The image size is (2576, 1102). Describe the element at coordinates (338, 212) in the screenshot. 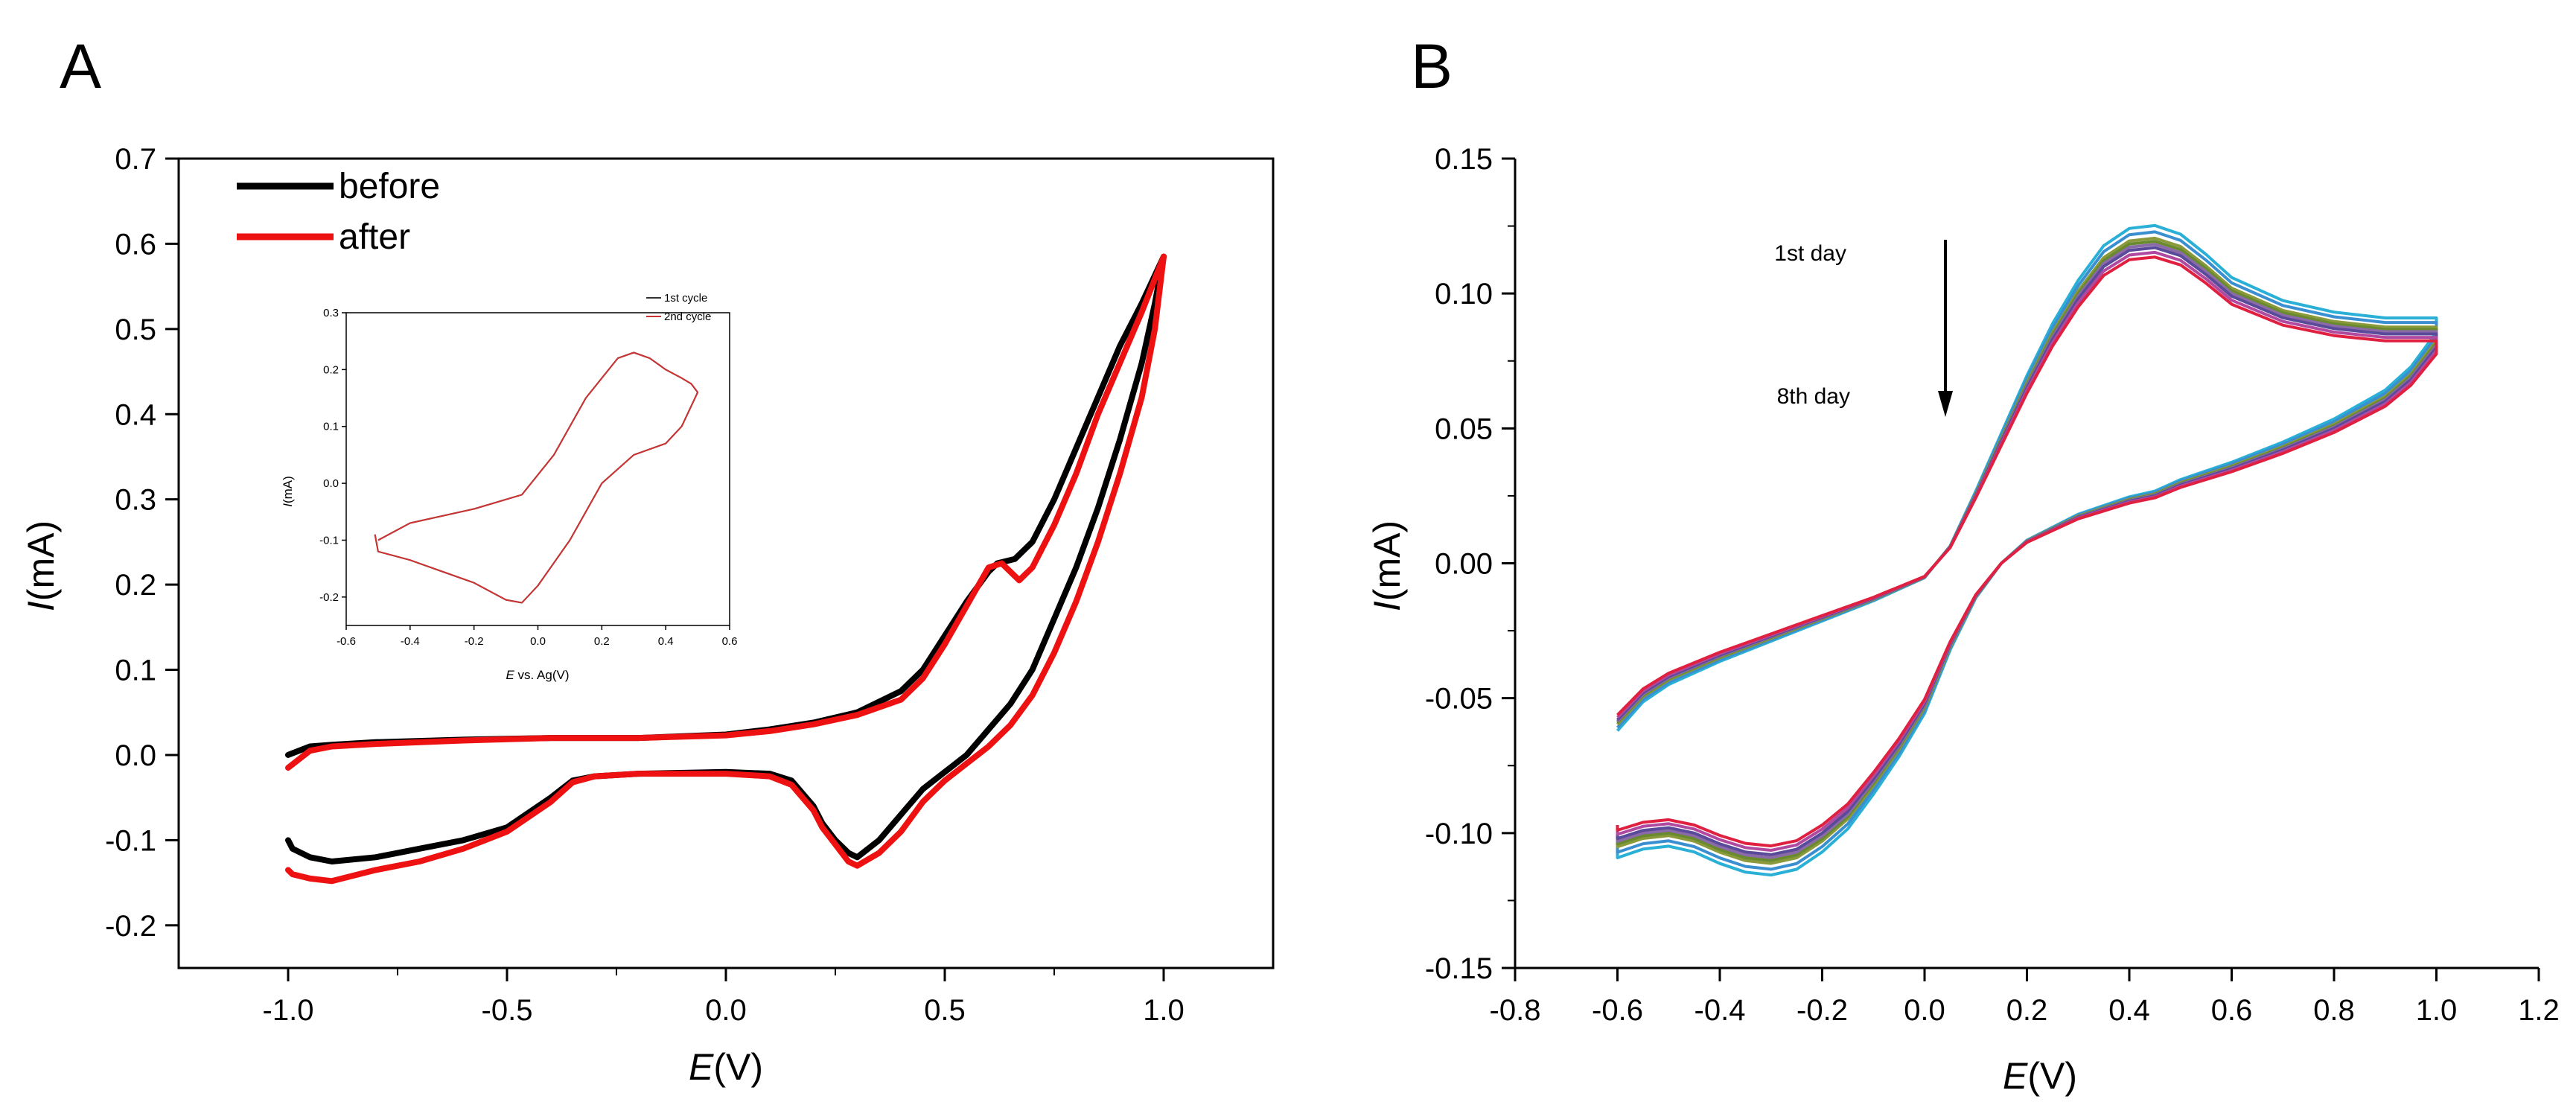

I see `panel-a-legend: before after` at that location.